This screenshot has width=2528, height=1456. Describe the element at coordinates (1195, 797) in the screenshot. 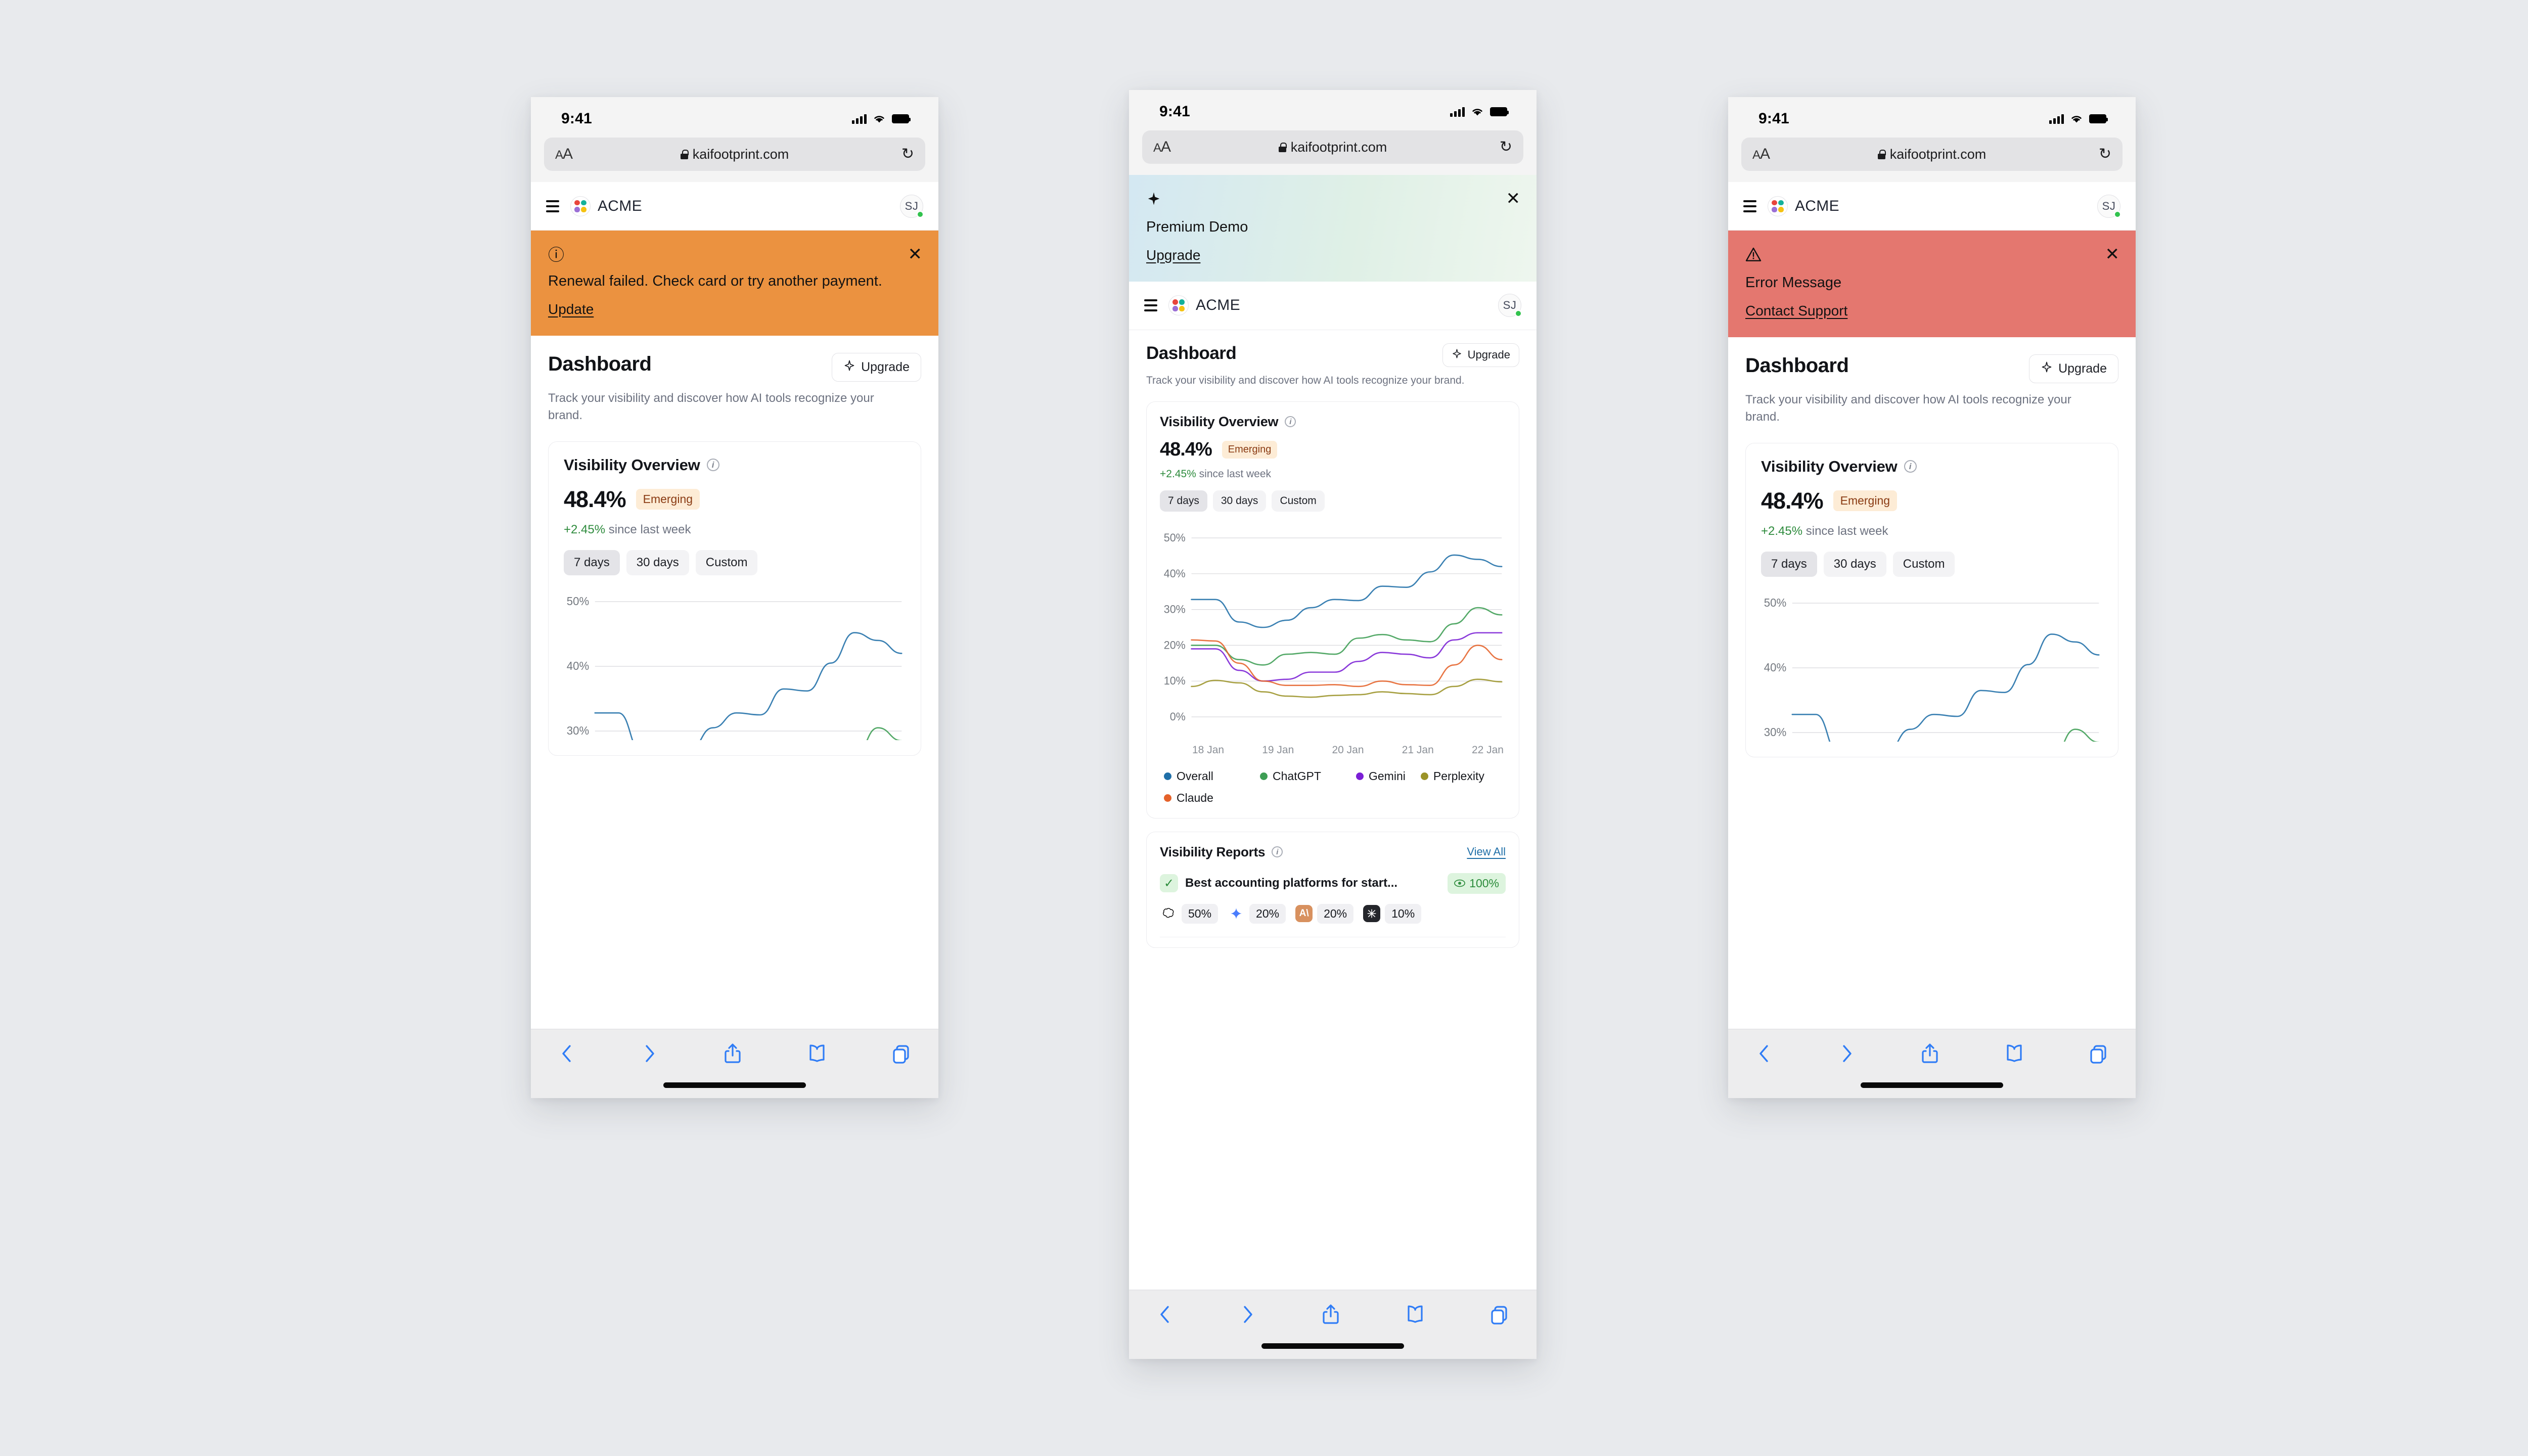

I see `legend-label: Claude` at that location.